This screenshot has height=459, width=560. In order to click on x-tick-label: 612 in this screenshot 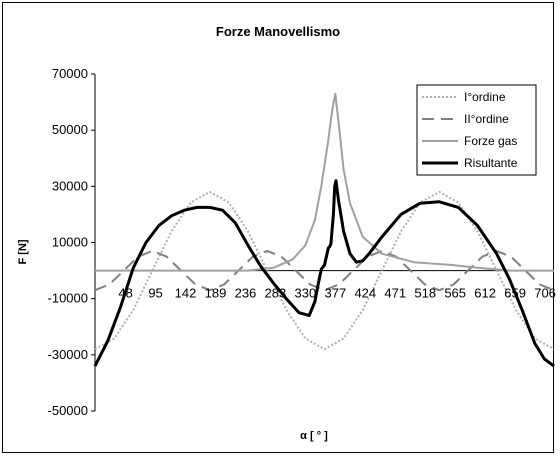, I will do `click(485, 293)`.